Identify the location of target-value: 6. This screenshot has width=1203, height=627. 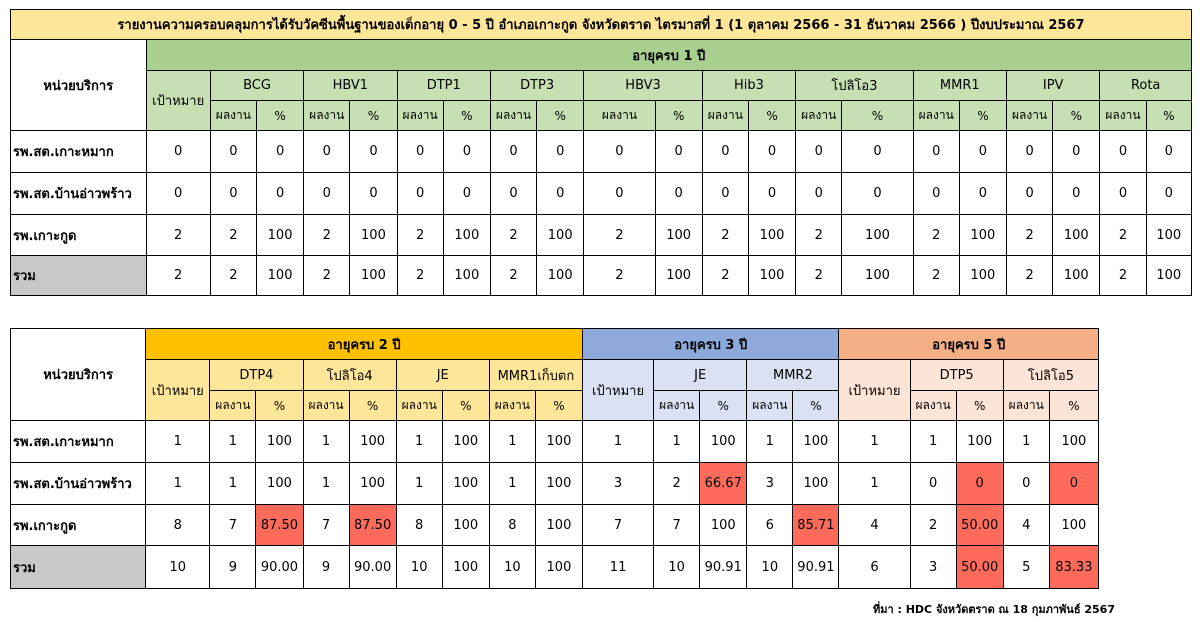
(874, 567).